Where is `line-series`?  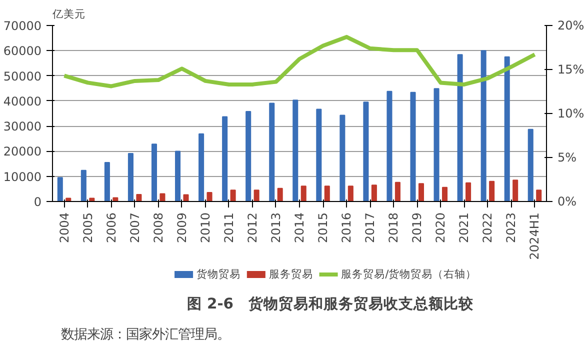 line-series is located at coordinates (299, 61).